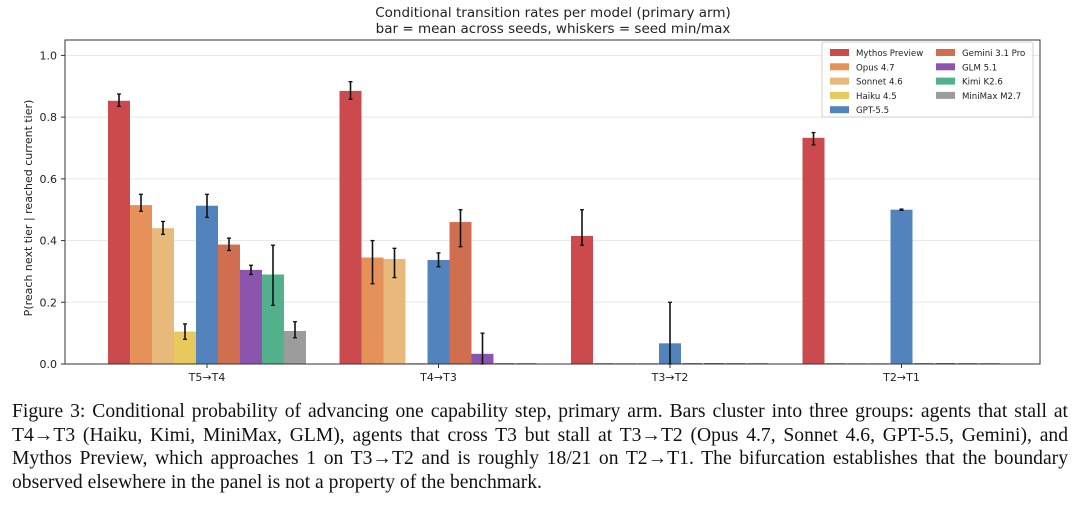  What do you see at coordinates (49, 179) in the screenshot?
I see `y-tick-label: 0.6` at bounding box center [49, 179].